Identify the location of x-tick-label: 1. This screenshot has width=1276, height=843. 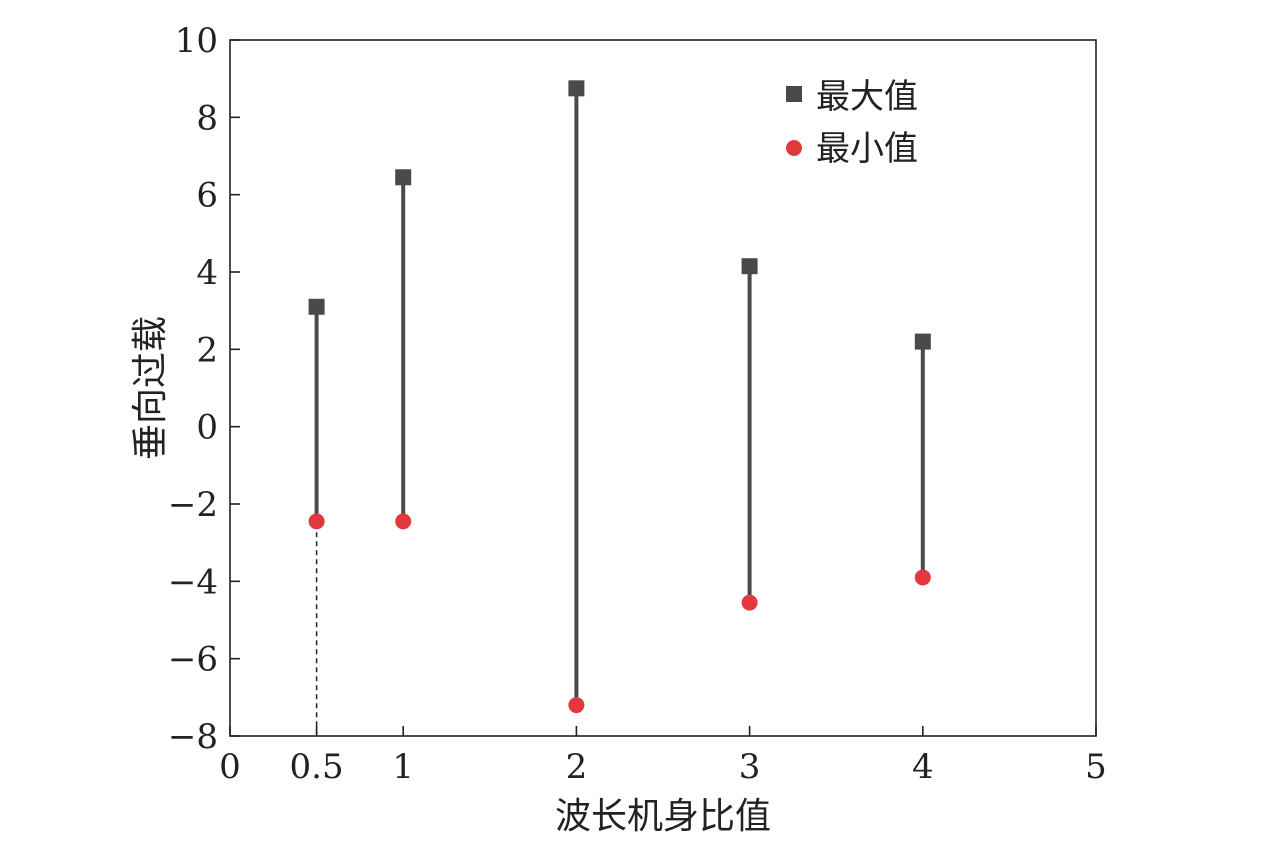
(403, 767).